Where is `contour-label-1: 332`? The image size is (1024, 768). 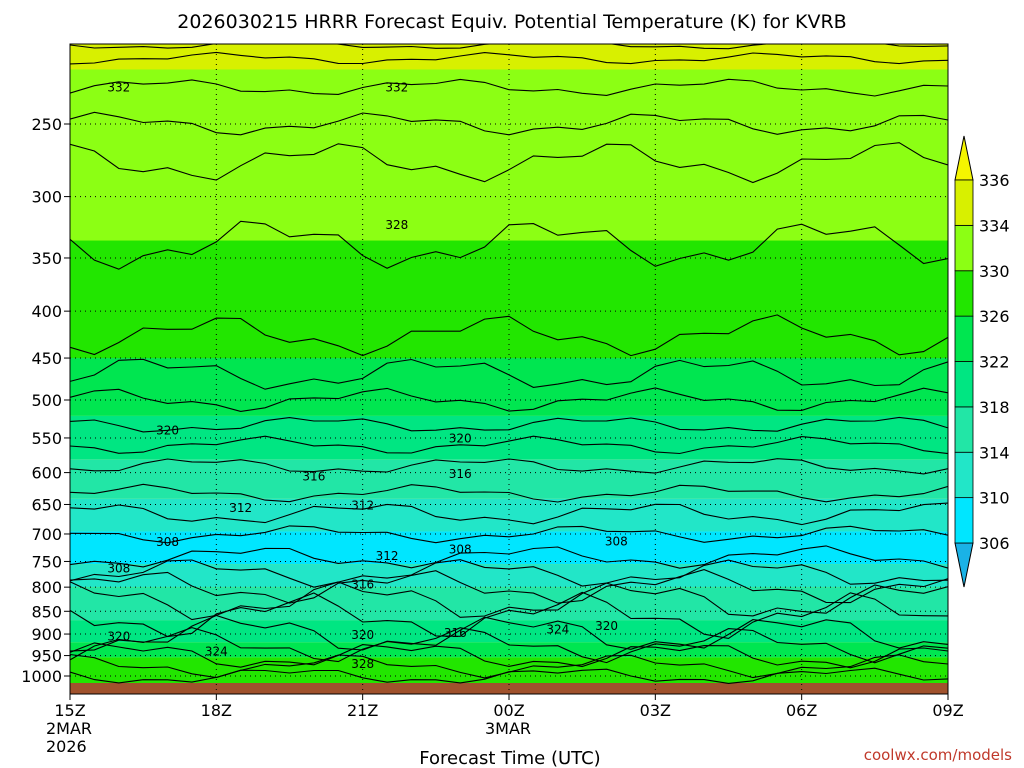
contour-label-1: 332 is located at coordinates (396, 87).